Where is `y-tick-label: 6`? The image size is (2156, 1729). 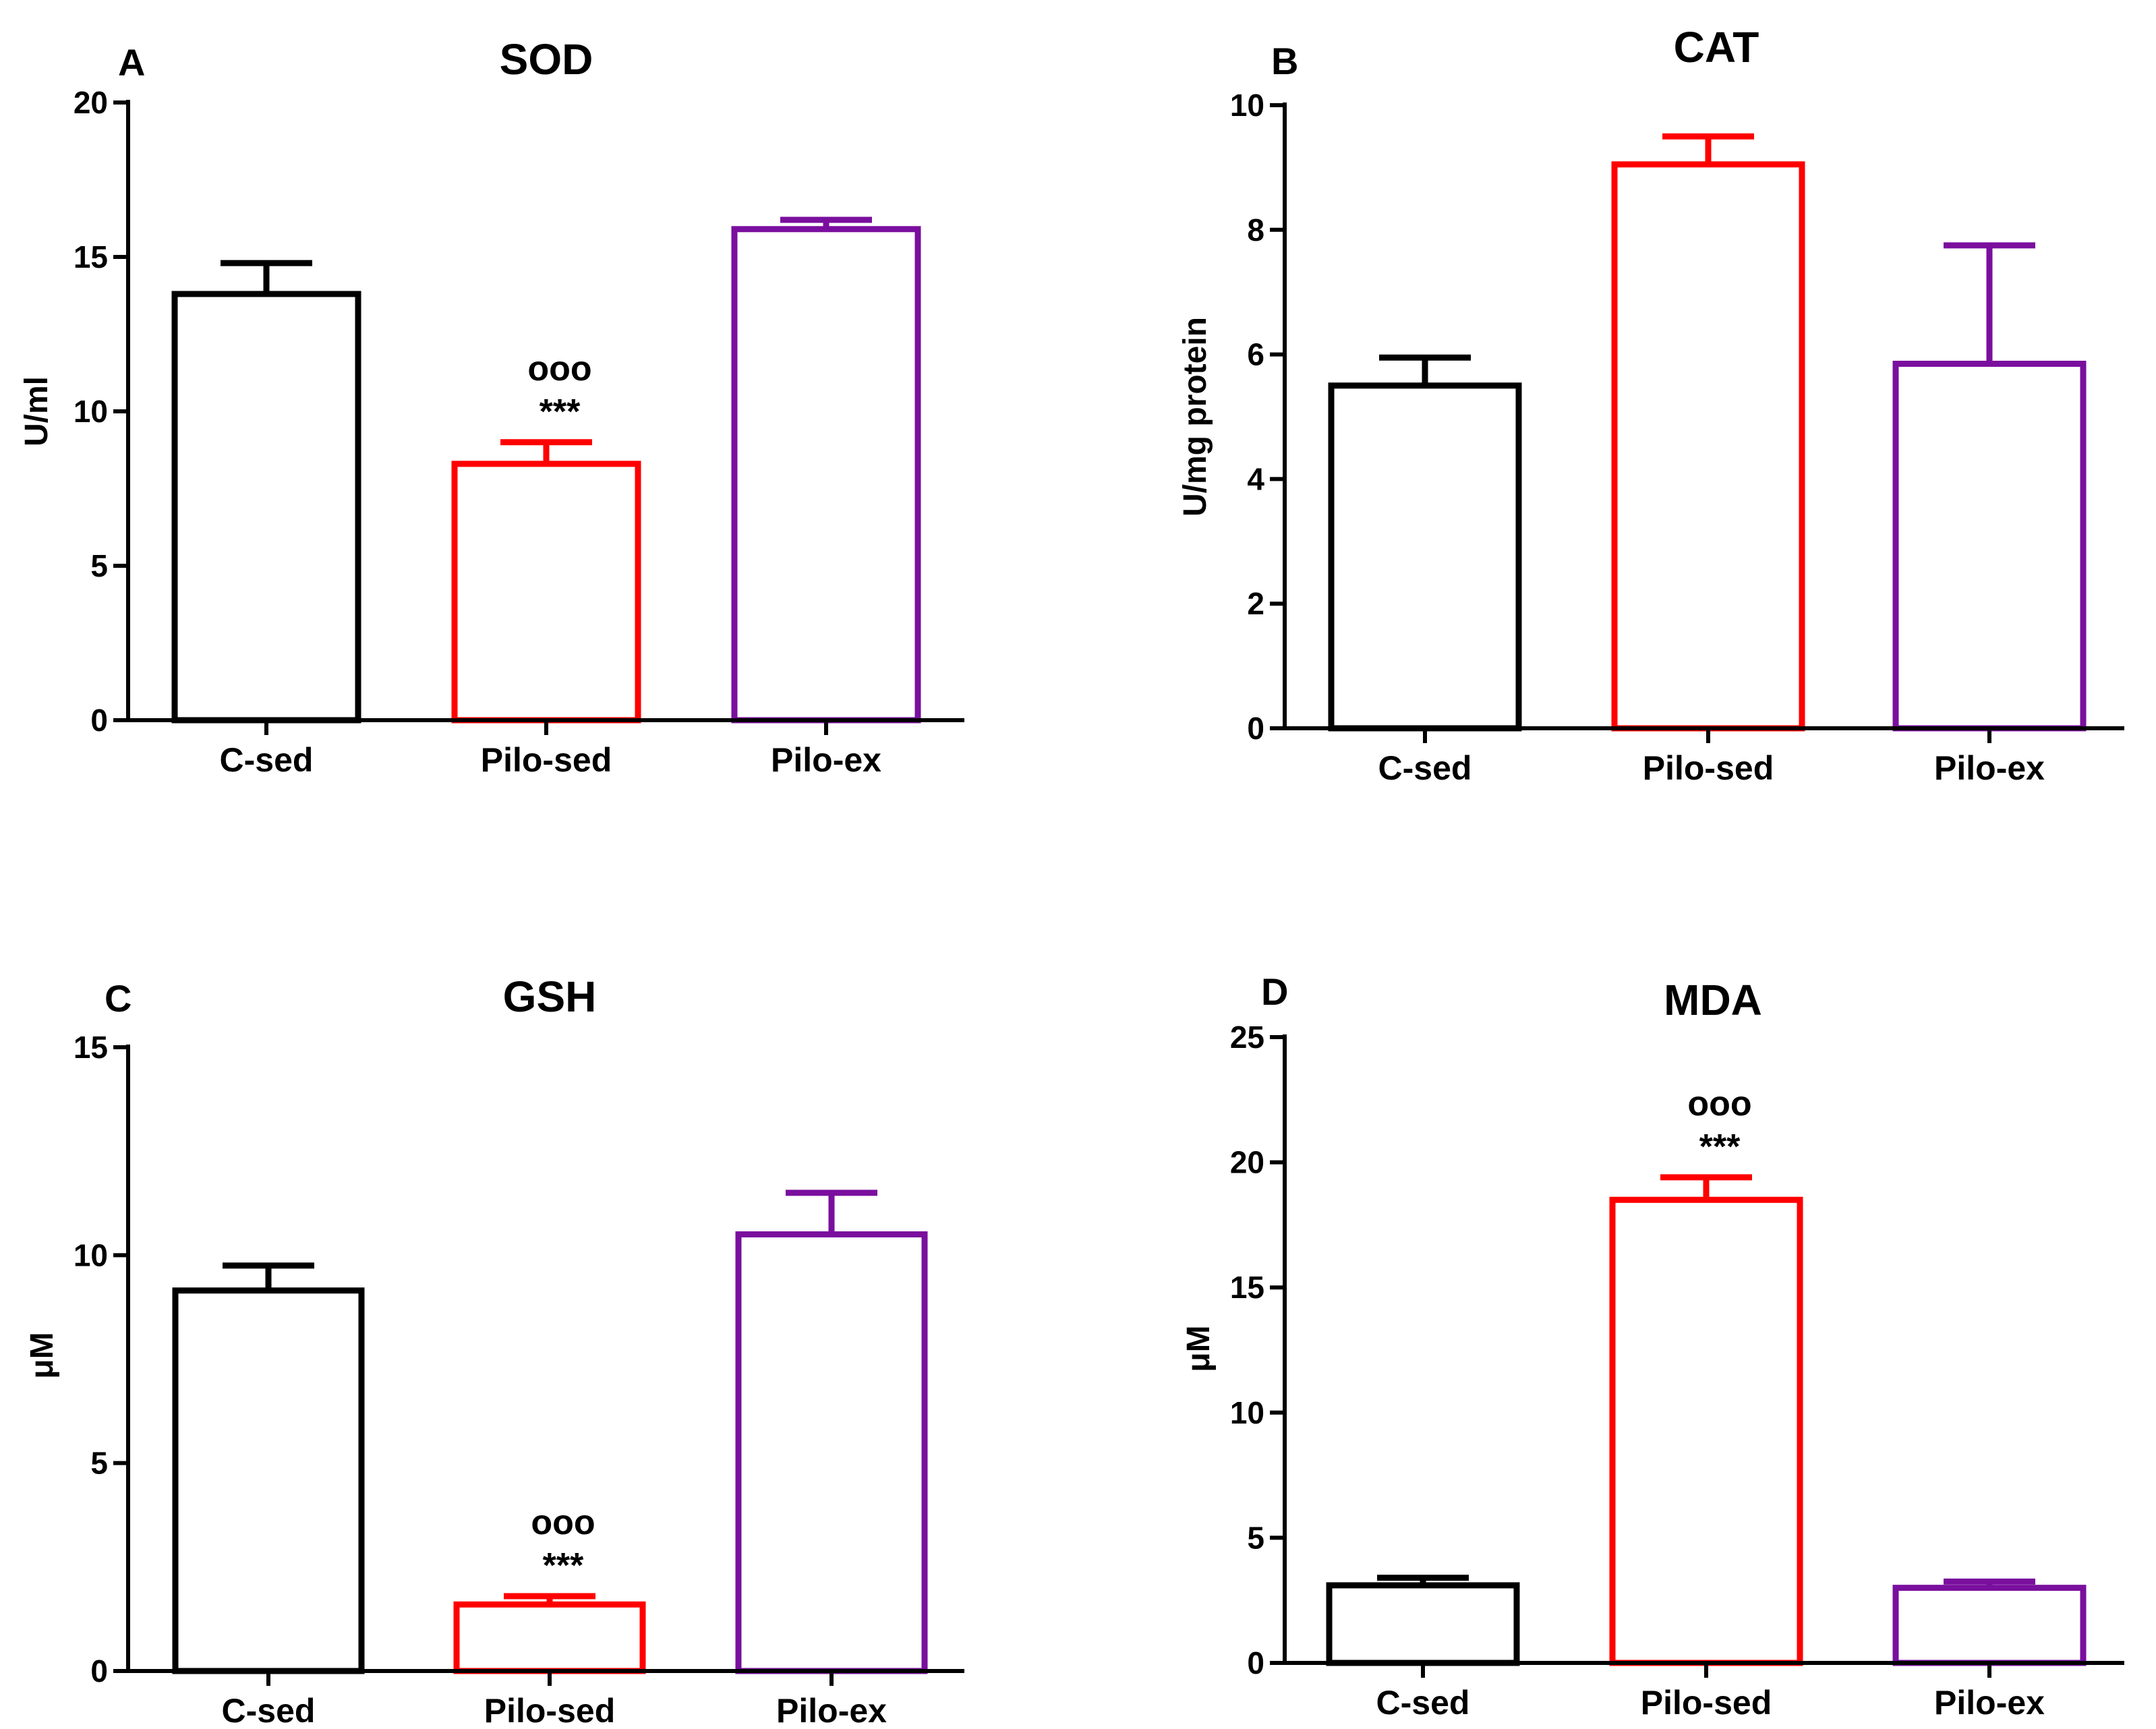 y-tick-label: 6 is located at coordinates (1255, 354).